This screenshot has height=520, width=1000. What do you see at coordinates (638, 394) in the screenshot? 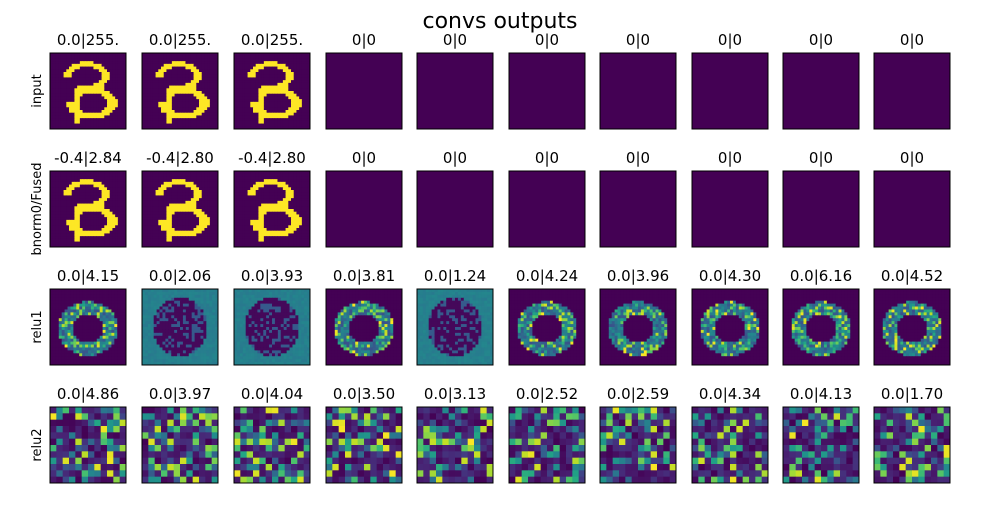
I see `panel-range-label: 0.0|2.59` at bounding box center [638, 394].